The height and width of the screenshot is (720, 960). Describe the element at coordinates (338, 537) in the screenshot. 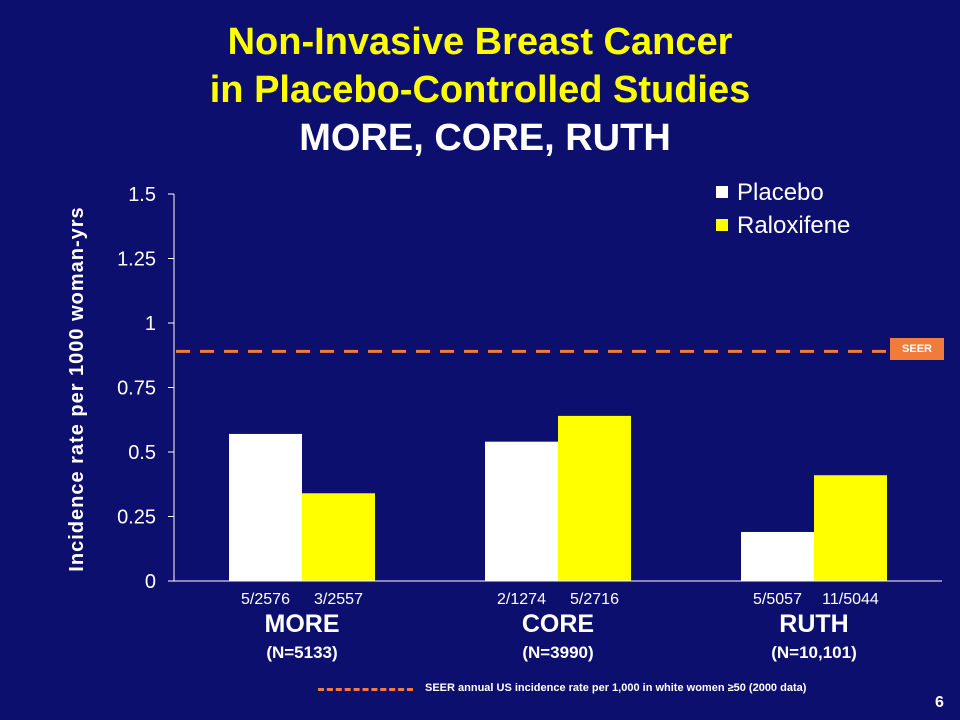

I see `bar-raloxifene-more` at that location.